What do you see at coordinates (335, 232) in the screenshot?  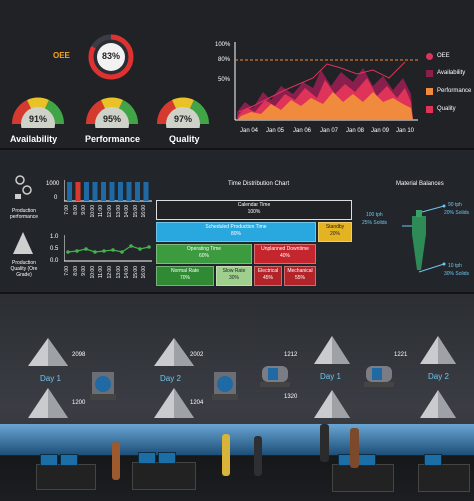 I see `standby-box: Standby 20%` at bounding box center [335, 232].